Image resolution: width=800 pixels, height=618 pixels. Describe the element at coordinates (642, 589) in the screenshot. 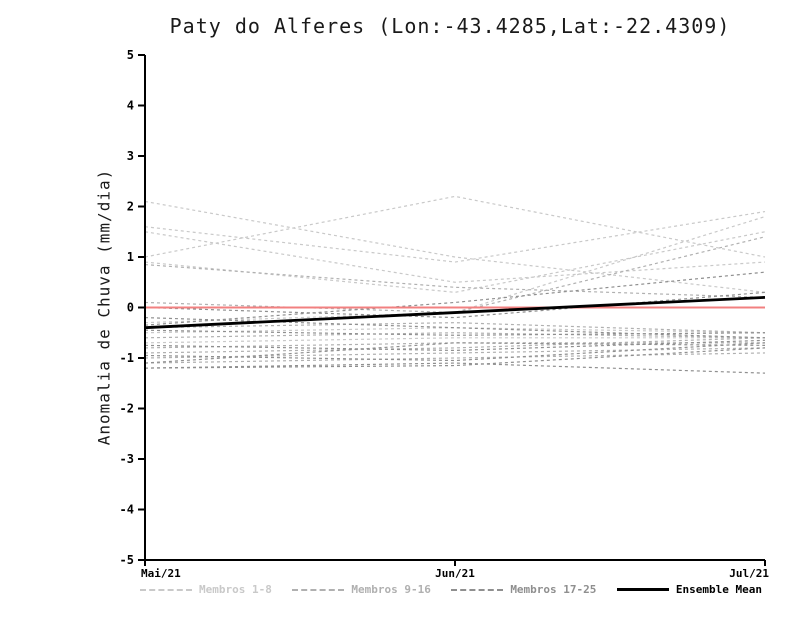

I see `legend-line-sample-ensemble-mean` at that location.